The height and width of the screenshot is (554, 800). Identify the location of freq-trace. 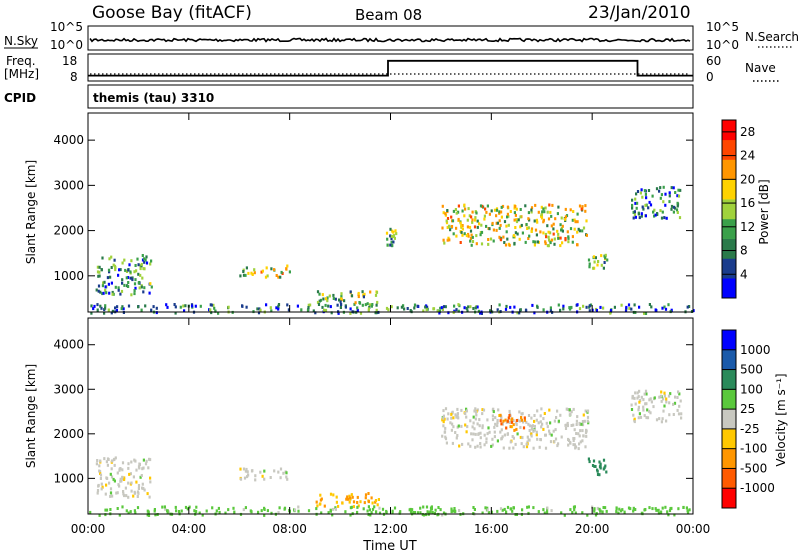
(390, 68).